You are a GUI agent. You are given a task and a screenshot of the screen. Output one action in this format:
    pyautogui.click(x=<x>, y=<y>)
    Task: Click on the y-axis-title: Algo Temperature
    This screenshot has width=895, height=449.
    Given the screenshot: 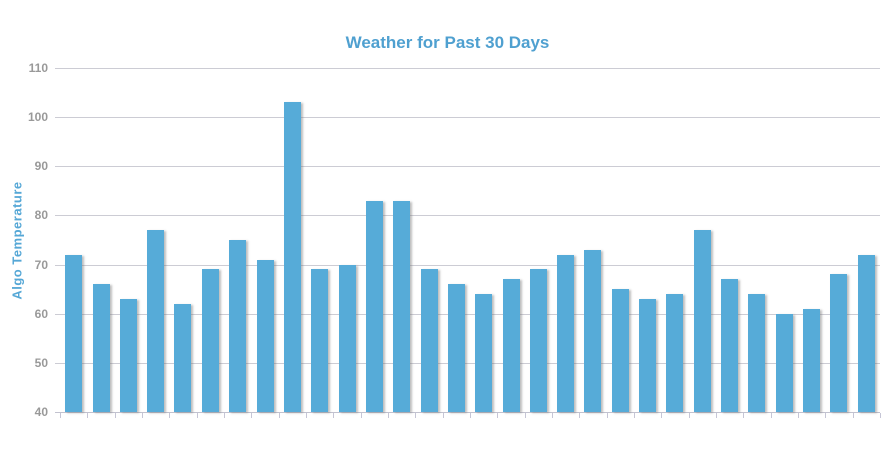 What is the action you would take?
    pyautogui.click(x=17, y=240)
    